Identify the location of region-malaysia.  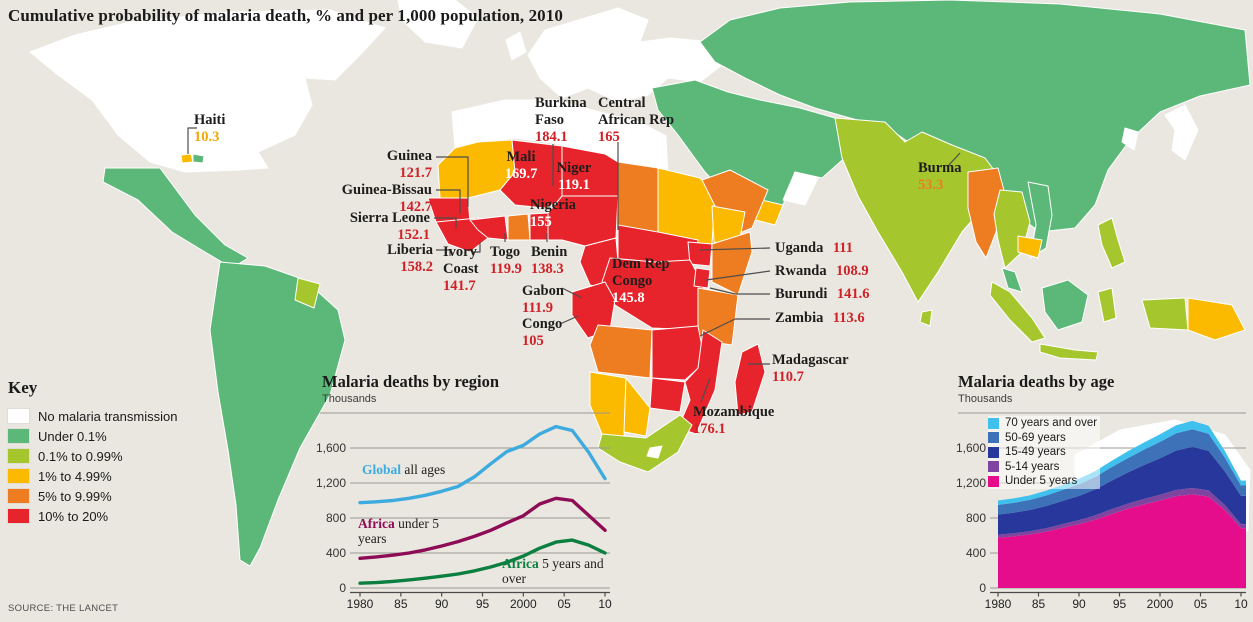
(1012, 280).